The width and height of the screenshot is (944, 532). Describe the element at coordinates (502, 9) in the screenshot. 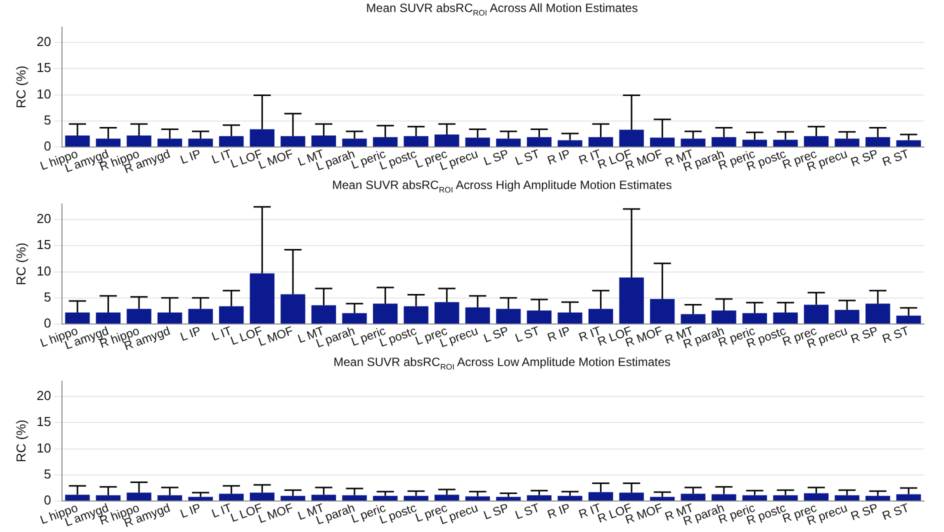

I see `chart-title: Mean SUVR absRC$_{ROI}$ Across All Motion Estimates` at that location.